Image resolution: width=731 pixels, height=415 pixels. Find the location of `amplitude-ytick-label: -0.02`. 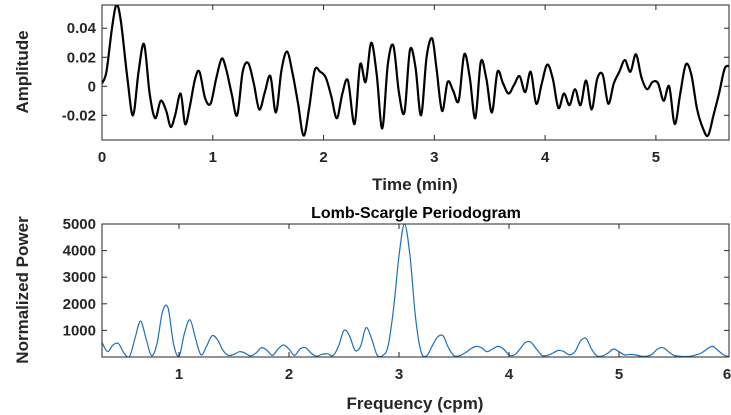

amplitude-ytick-label: -0.02 is located at coordinates (79, 115).